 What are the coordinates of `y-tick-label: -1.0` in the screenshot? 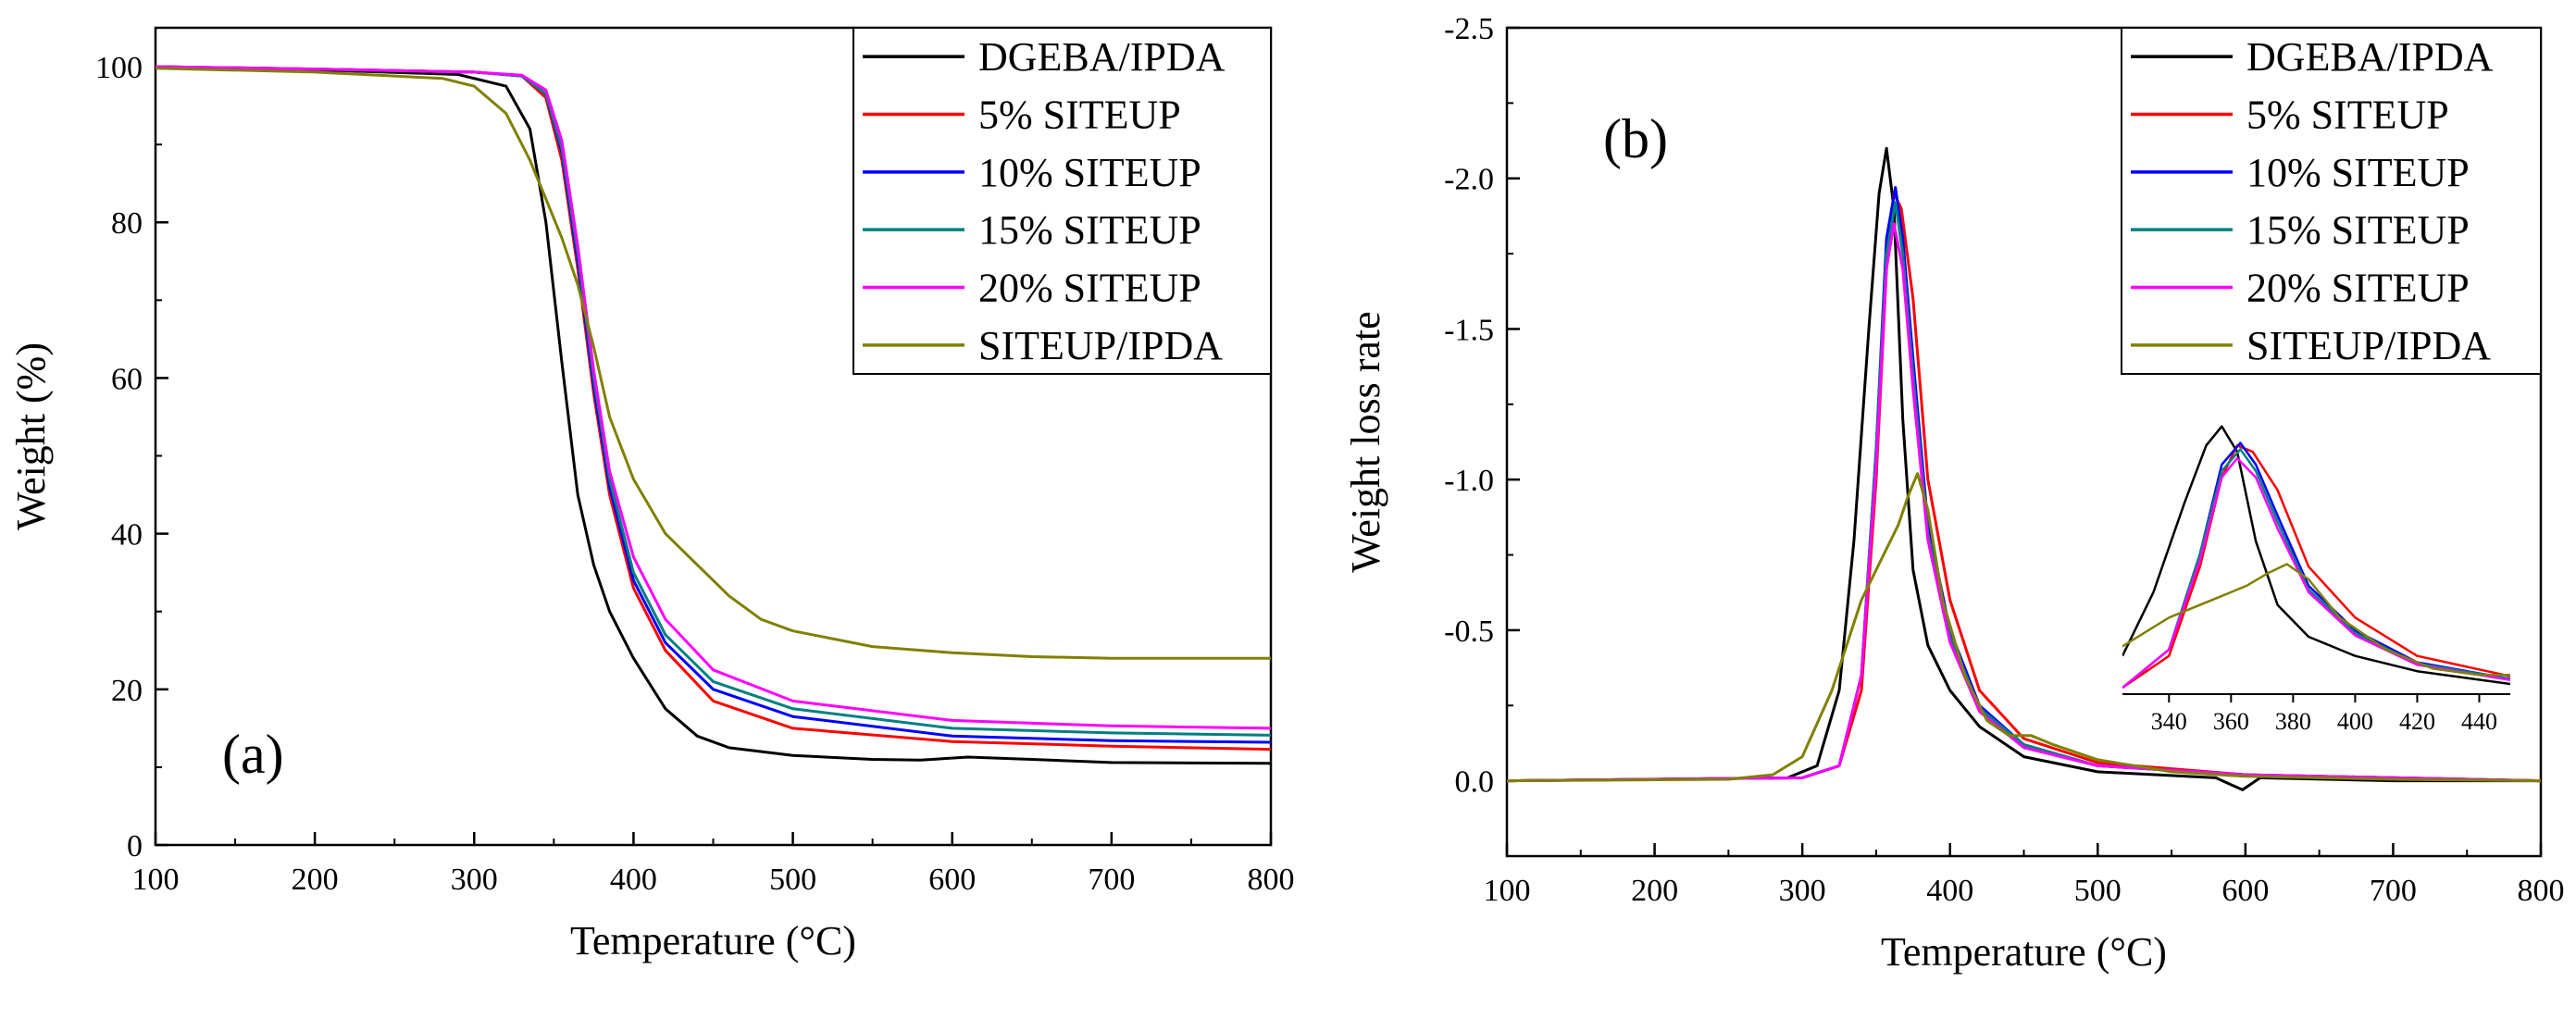 It's located at (1469, 481).